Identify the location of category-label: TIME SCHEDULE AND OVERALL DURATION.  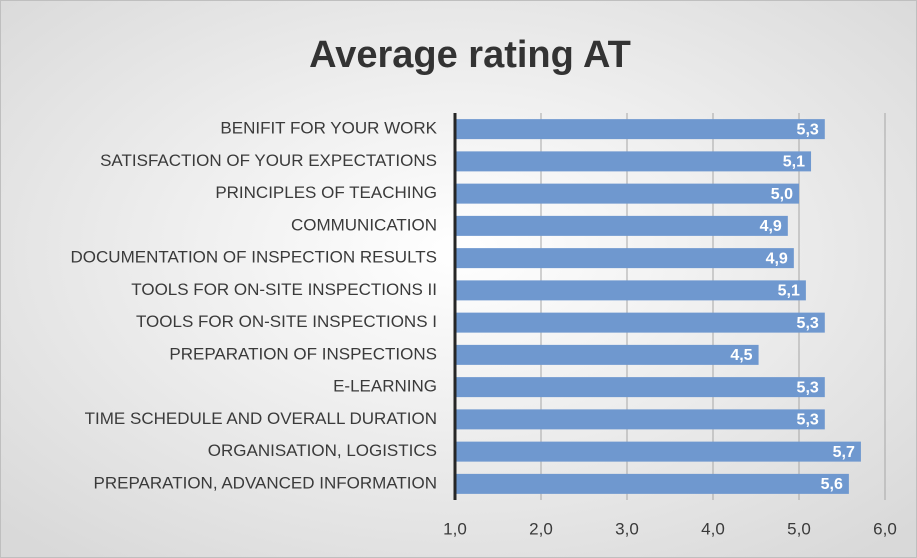
(261, 418).